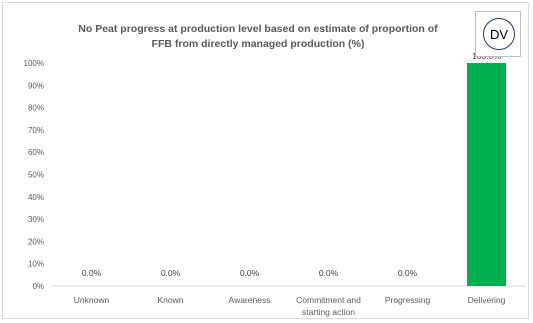  What do you see at coordinates (92, 300) in the screenshot?
I see `x-category-label: Unknown` at bounding box center [92, 300].